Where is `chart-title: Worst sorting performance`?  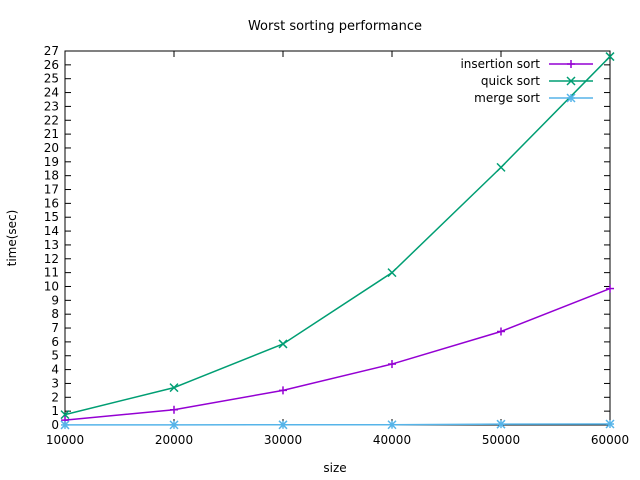 chart-title: Worst sorting performance is located at coordinates (335, 26).